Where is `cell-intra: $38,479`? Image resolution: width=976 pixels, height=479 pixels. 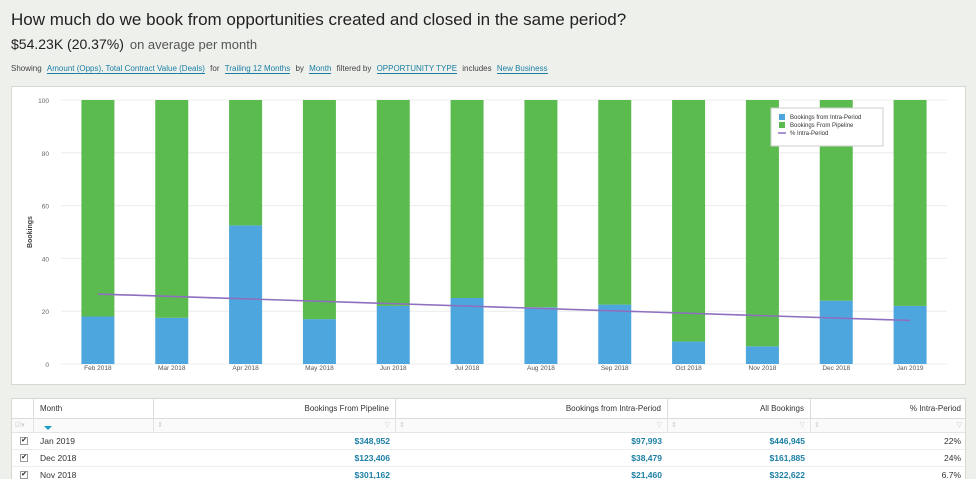 cell-intra: $38,479 is located at coordinates (646, 458).